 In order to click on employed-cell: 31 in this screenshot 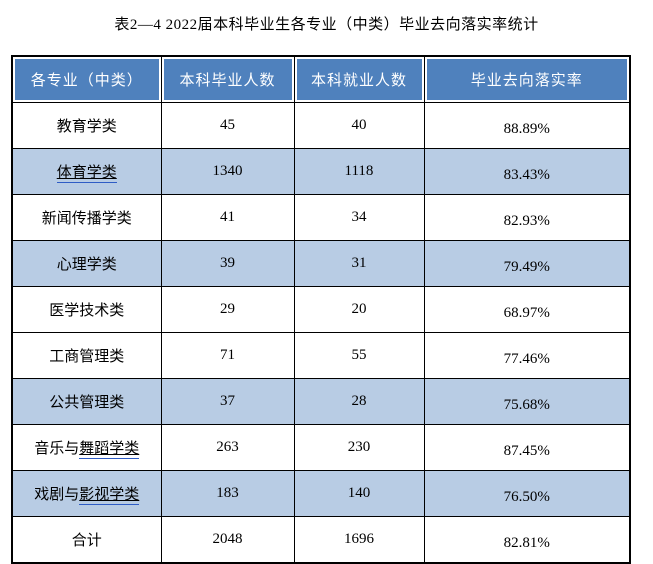, I will do `click(359, 263)`.